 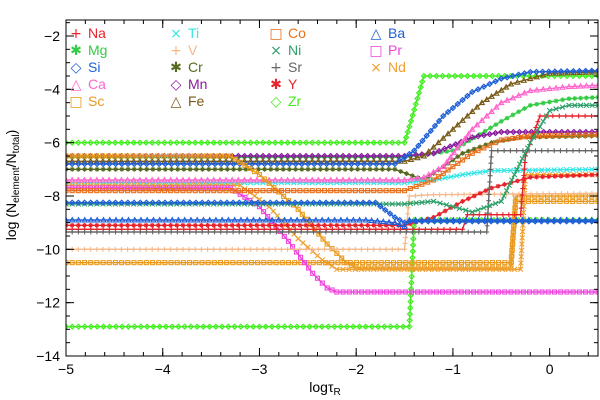 What do you see at coordinates (196, 101) in the screenshot?
I see `legend-label: Fe` at bounding box center [196, 101].